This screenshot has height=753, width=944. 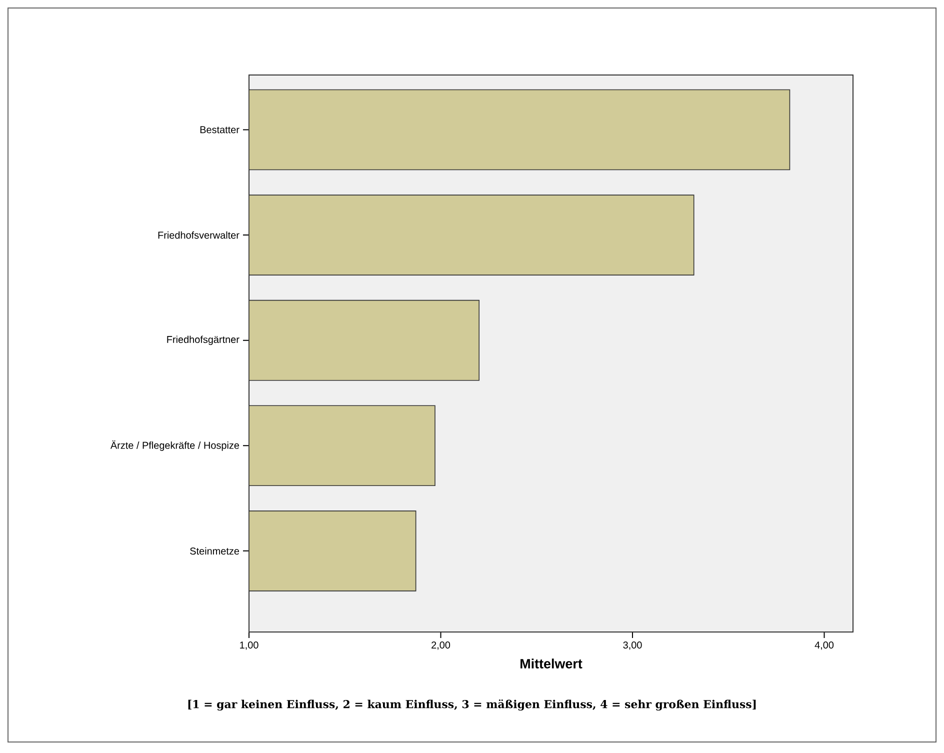 I want to click on x-tick-label: 3,00, so click(x=632, y=646).